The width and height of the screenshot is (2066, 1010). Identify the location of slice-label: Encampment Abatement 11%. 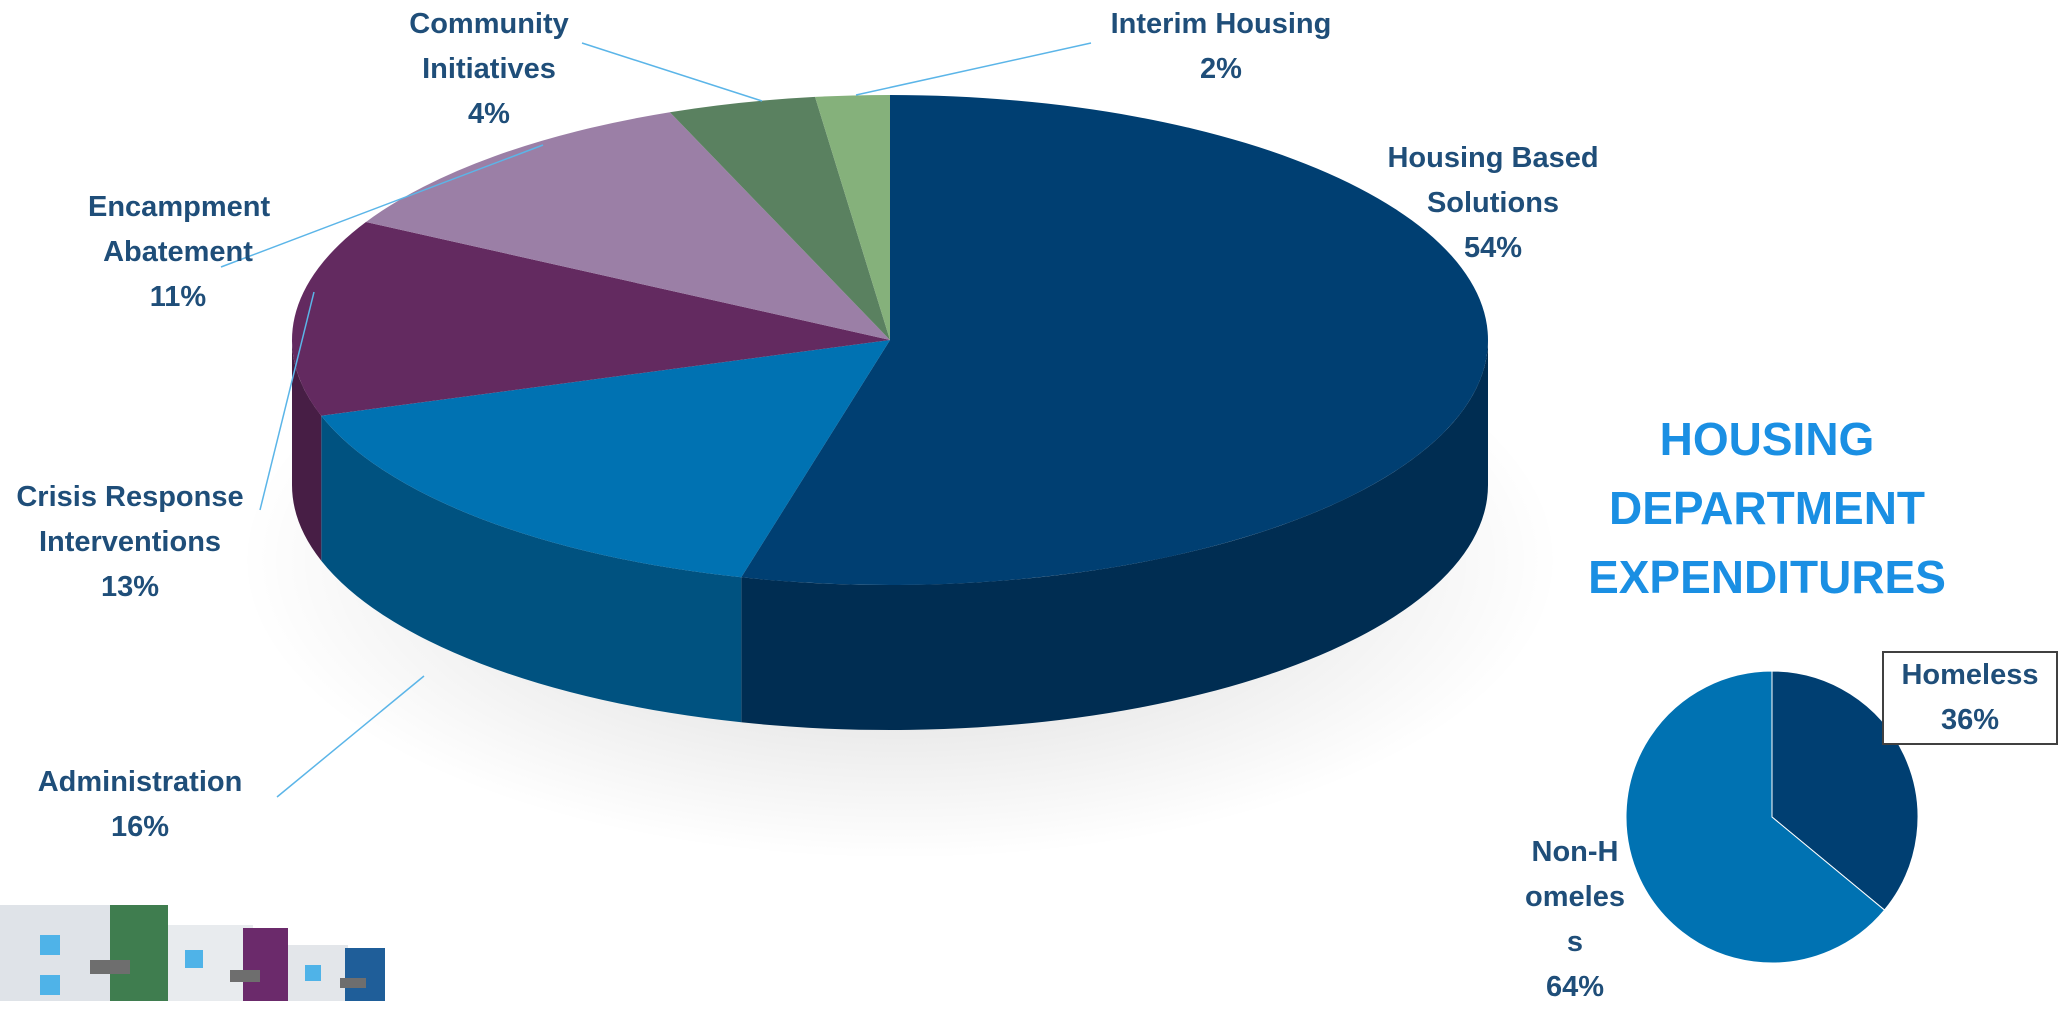
(179, 252).